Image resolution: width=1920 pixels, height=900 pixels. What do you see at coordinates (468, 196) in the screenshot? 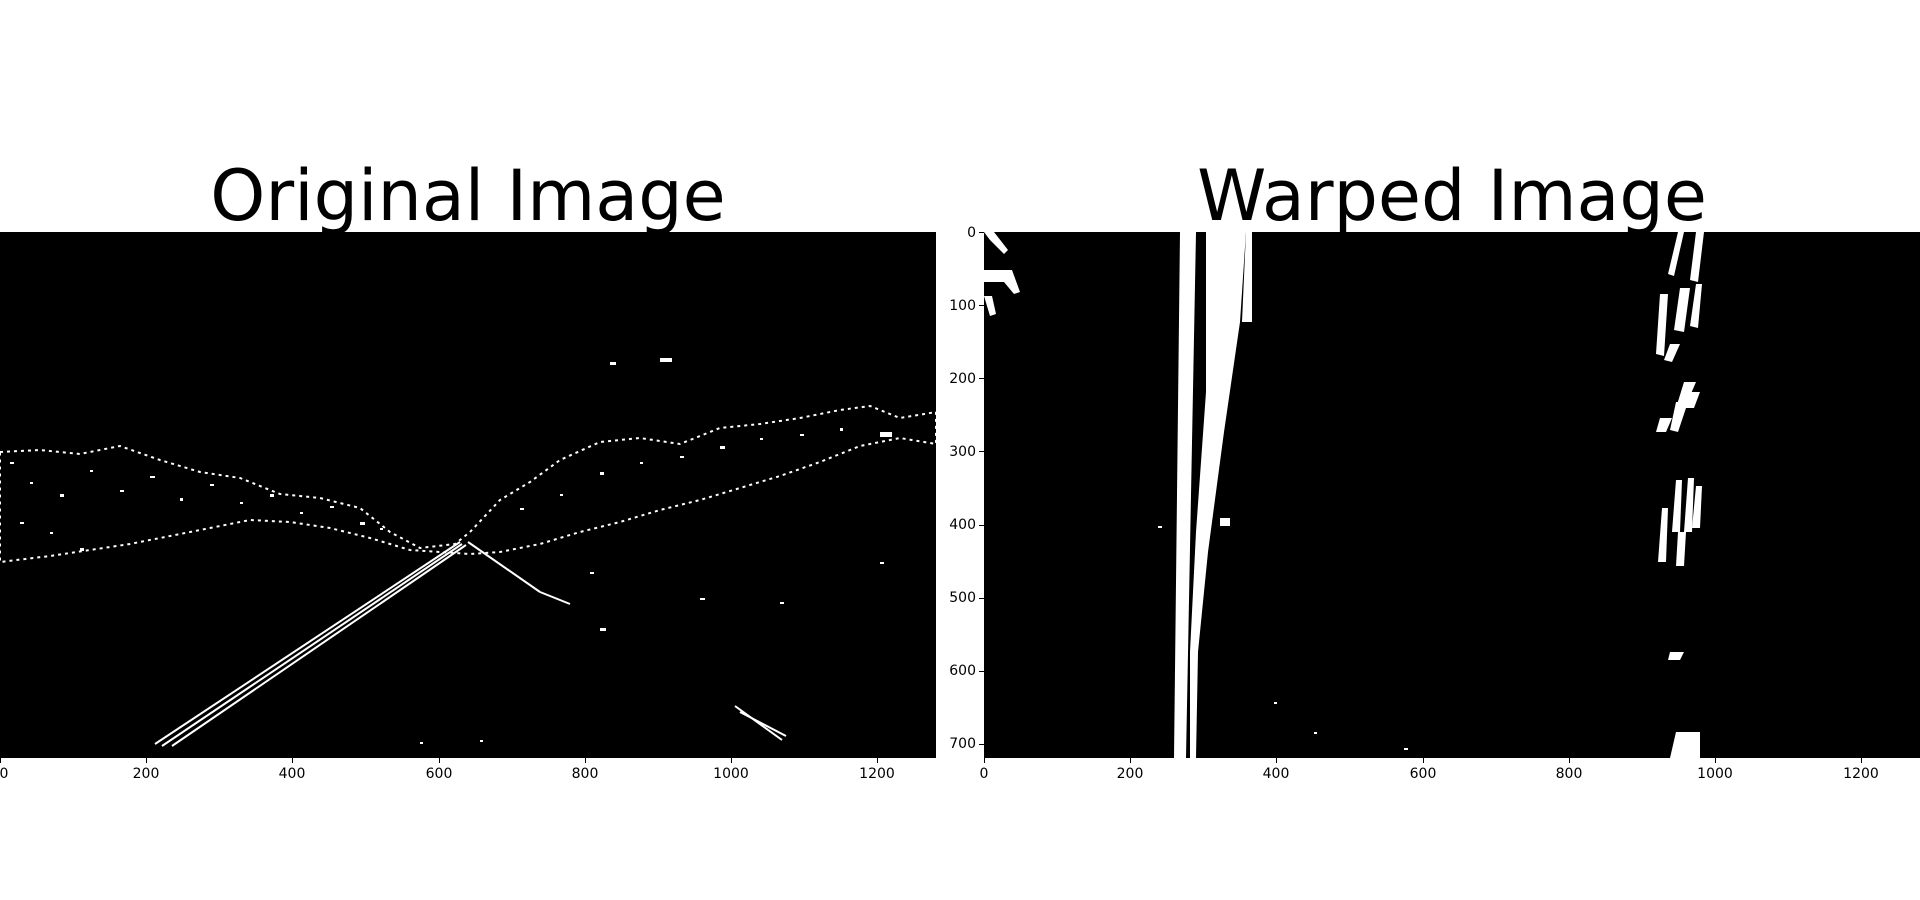
I see `original-image-title: Original Image` at bounding box center [468, 196].